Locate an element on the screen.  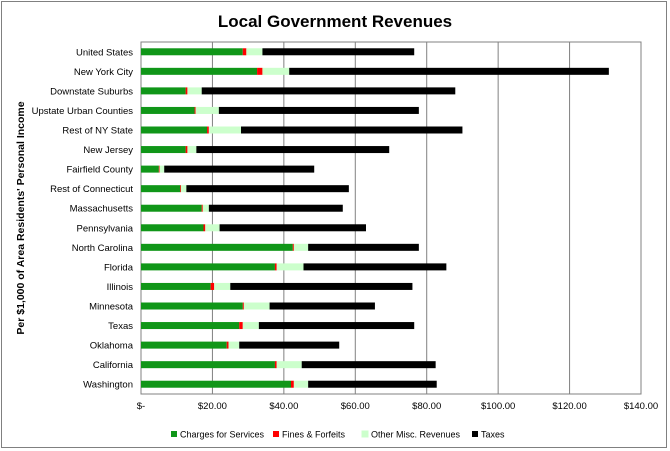
category-label: Upstate Urban Counties is located at coordinates (83, 111).